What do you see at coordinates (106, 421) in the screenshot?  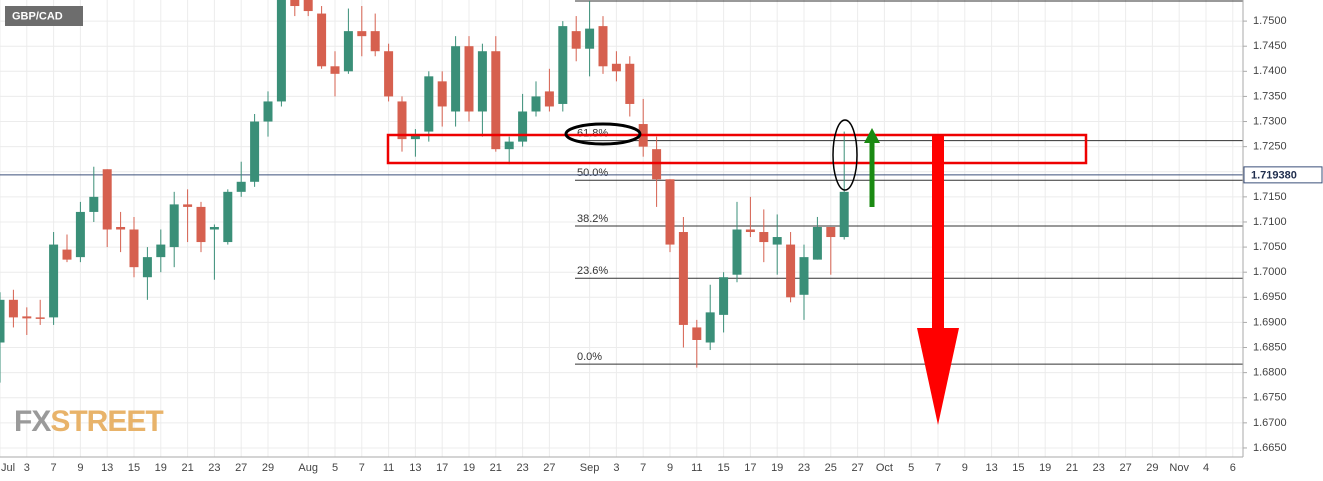 I see `watermark-street: STREET` at bounding box center [106, 421].